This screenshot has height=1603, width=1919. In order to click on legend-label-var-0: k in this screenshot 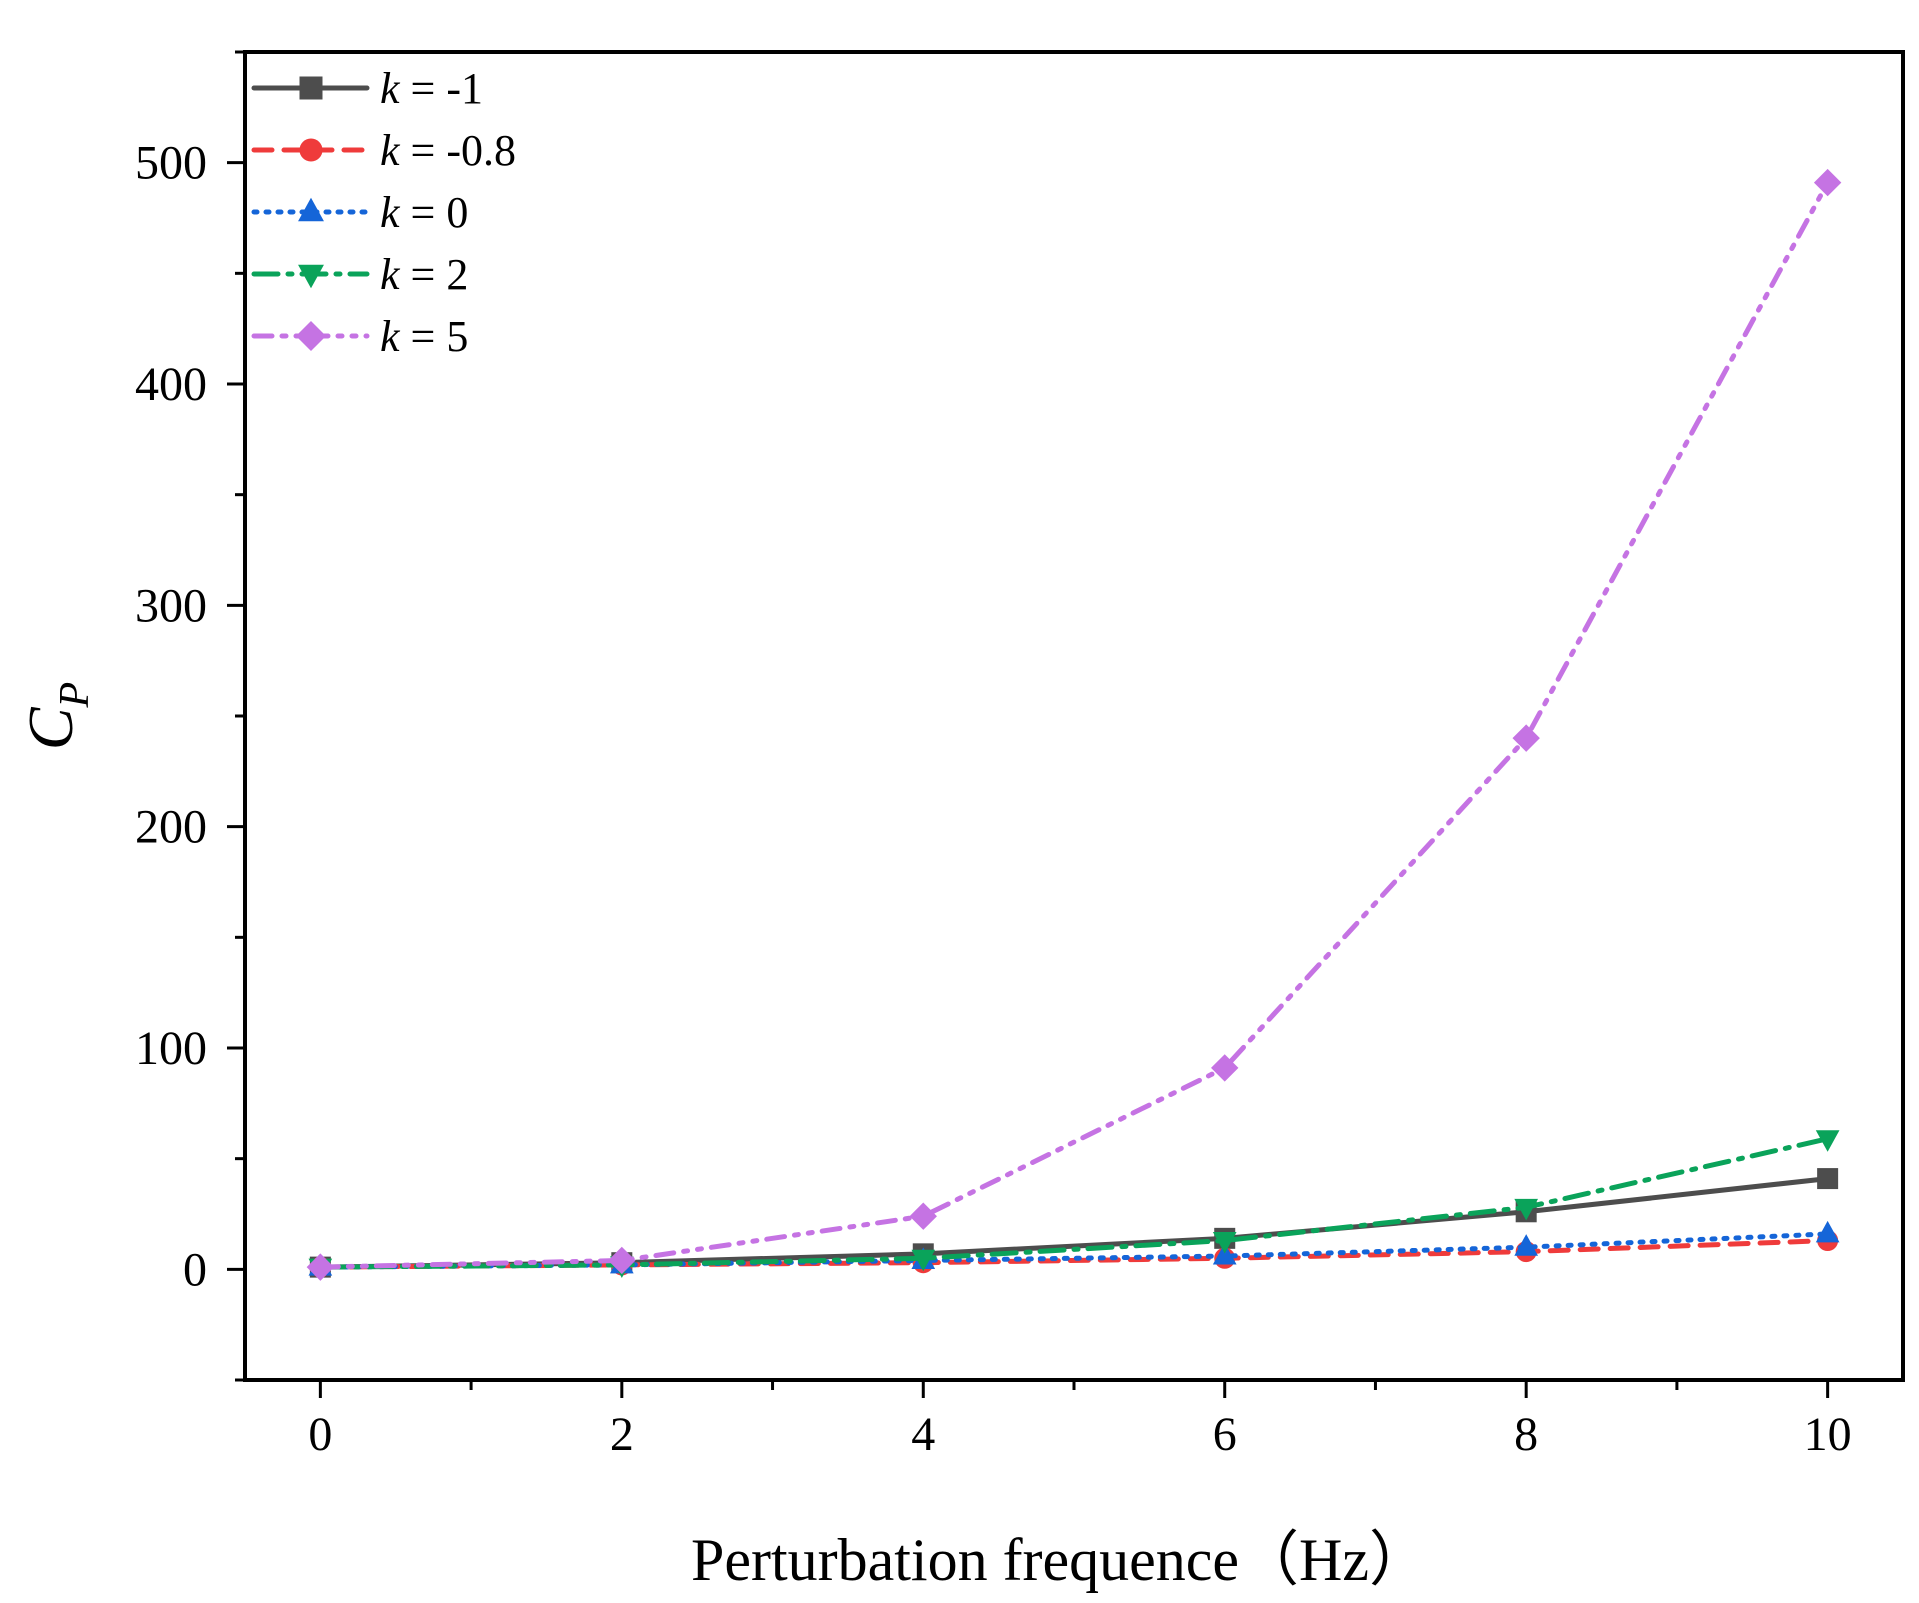, I will do `click(390, 88)`.